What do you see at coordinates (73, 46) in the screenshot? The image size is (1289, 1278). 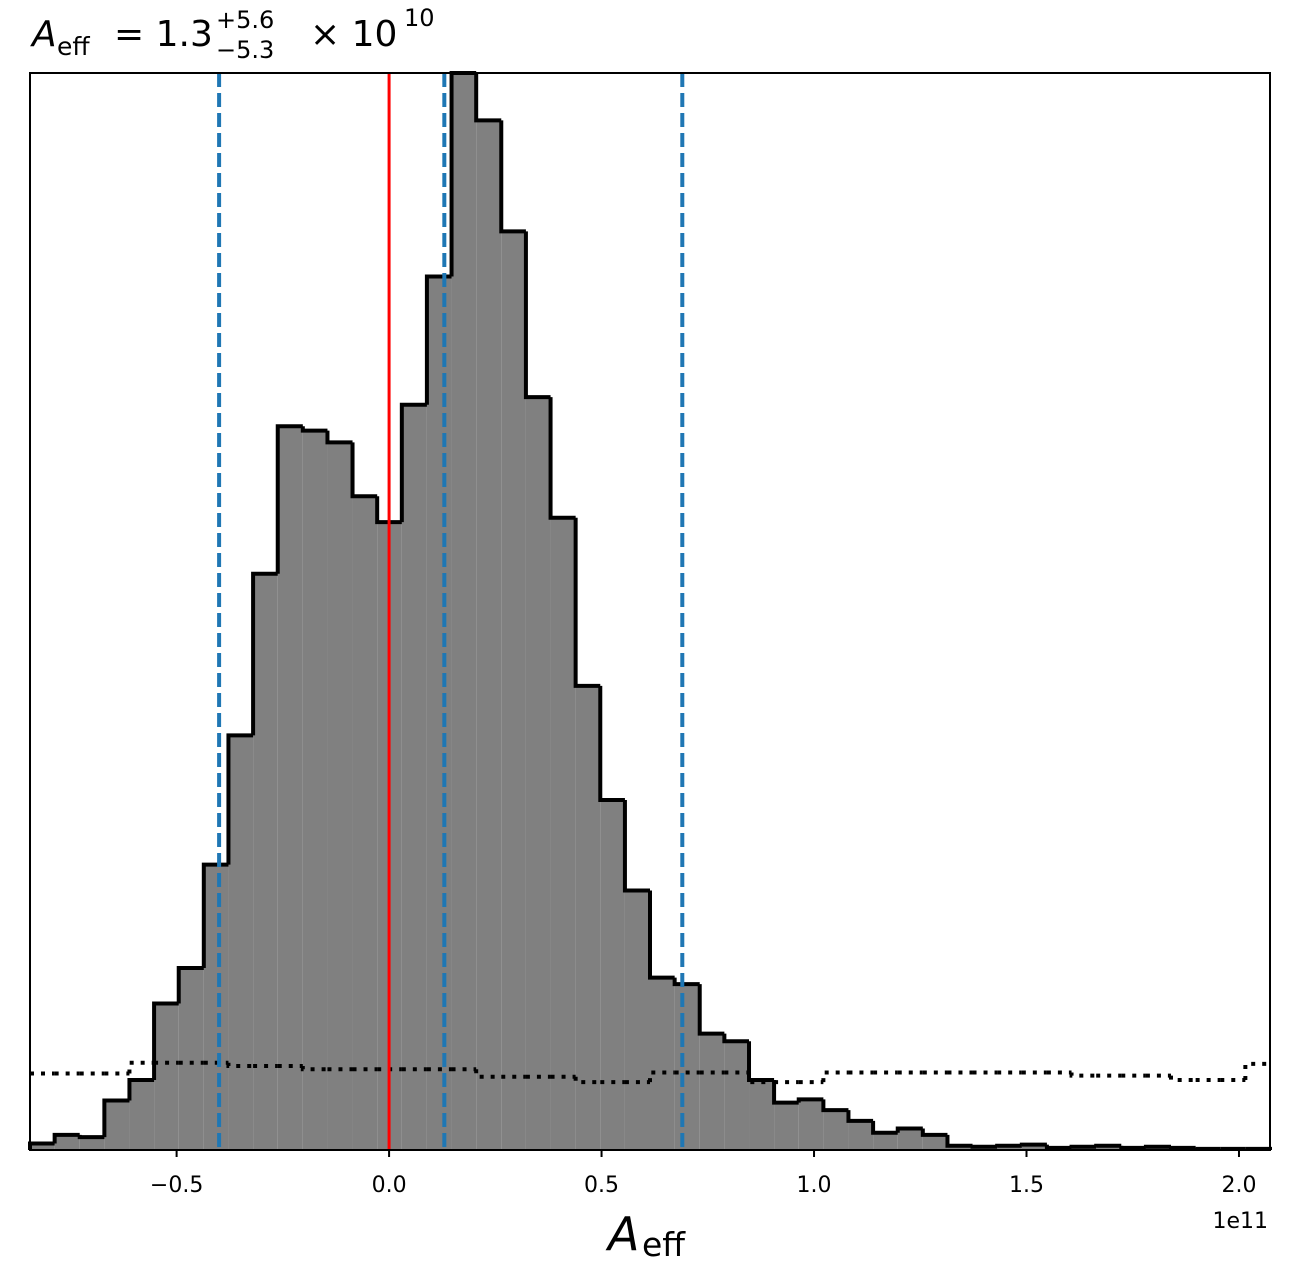 I see `title-subscript: eff` at bounding box center [73, 46].